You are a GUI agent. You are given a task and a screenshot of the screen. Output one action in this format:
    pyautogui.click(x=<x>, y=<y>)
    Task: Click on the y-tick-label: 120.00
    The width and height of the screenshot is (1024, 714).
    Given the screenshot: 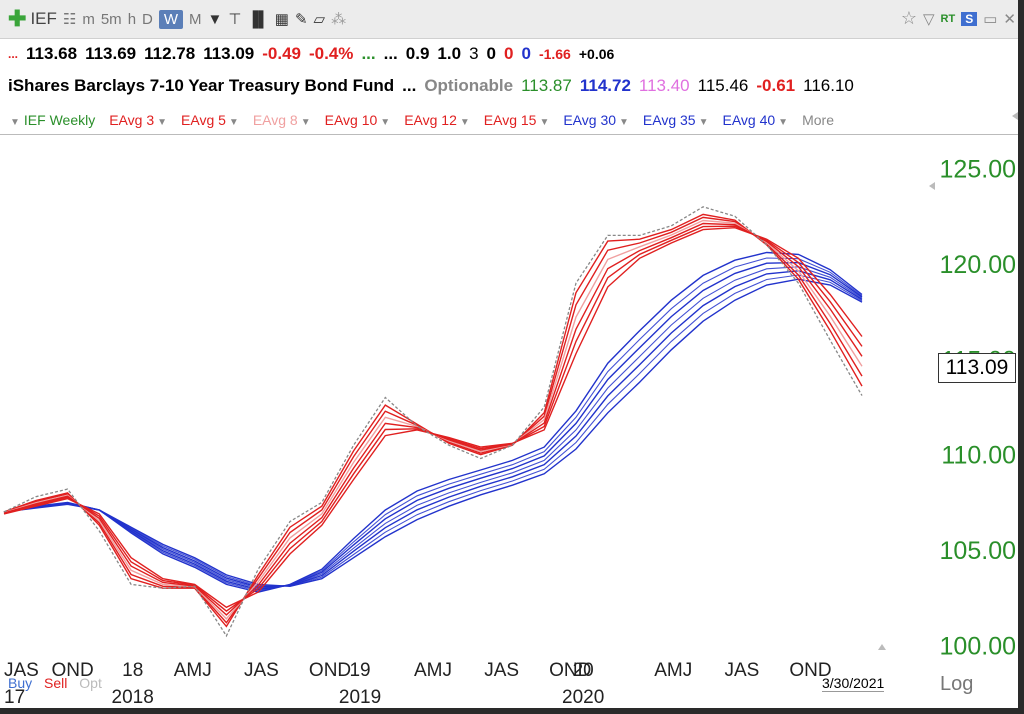 What is the action you would take?
    pyautogui.click(x=978, y=265)
    